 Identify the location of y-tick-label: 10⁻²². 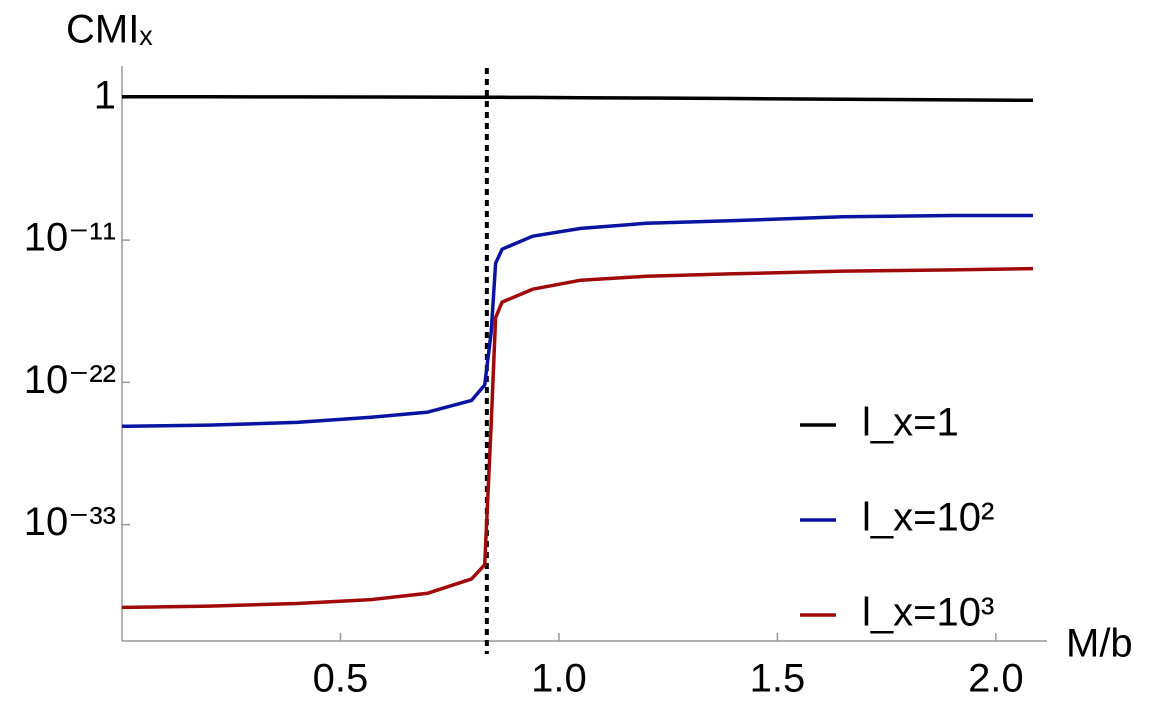
(70, 380).